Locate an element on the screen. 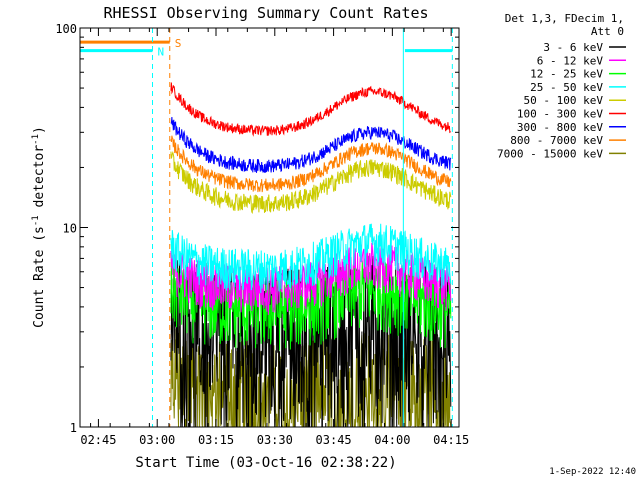 The width and height of the screenshot is (640, 480). y-axis-label: Count Rate (s-1 detector-1) is located at coordinates (39, 227).